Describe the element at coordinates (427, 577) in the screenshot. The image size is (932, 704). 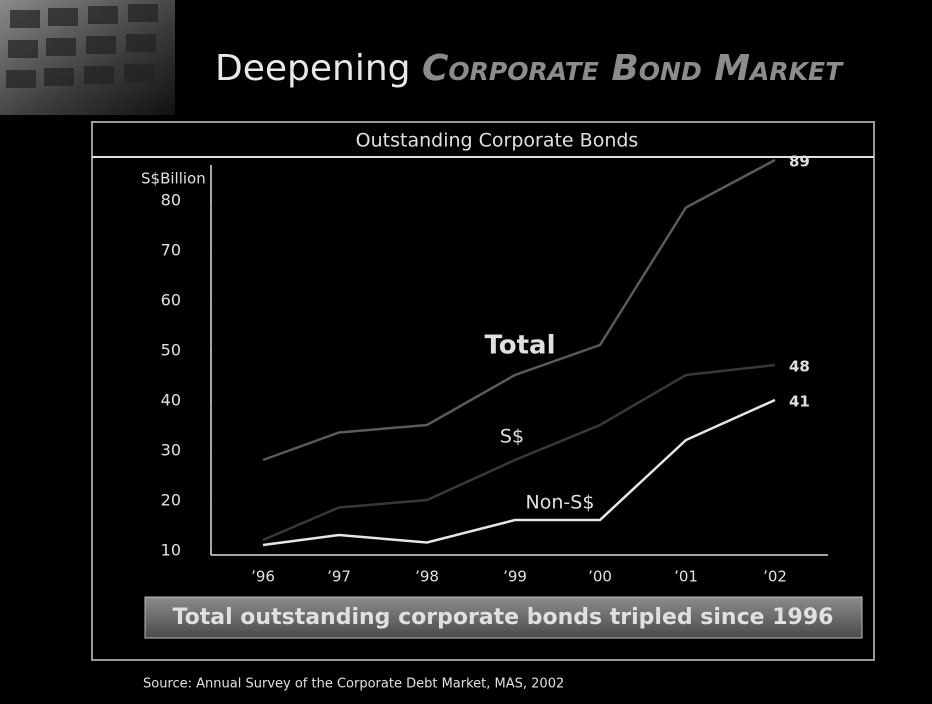
I see `x-tick-label: ’98` at that location.